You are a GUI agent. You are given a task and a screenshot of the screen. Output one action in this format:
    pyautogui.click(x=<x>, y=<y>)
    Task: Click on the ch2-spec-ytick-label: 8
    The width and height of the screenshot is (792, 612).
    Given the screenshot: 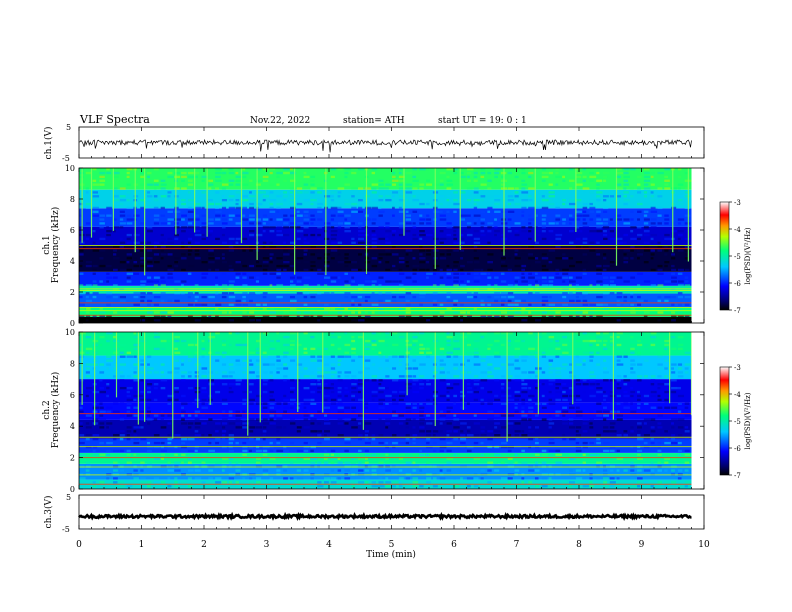 What is the action you would take?
    pyautogui.click(x=72, y=363)
    